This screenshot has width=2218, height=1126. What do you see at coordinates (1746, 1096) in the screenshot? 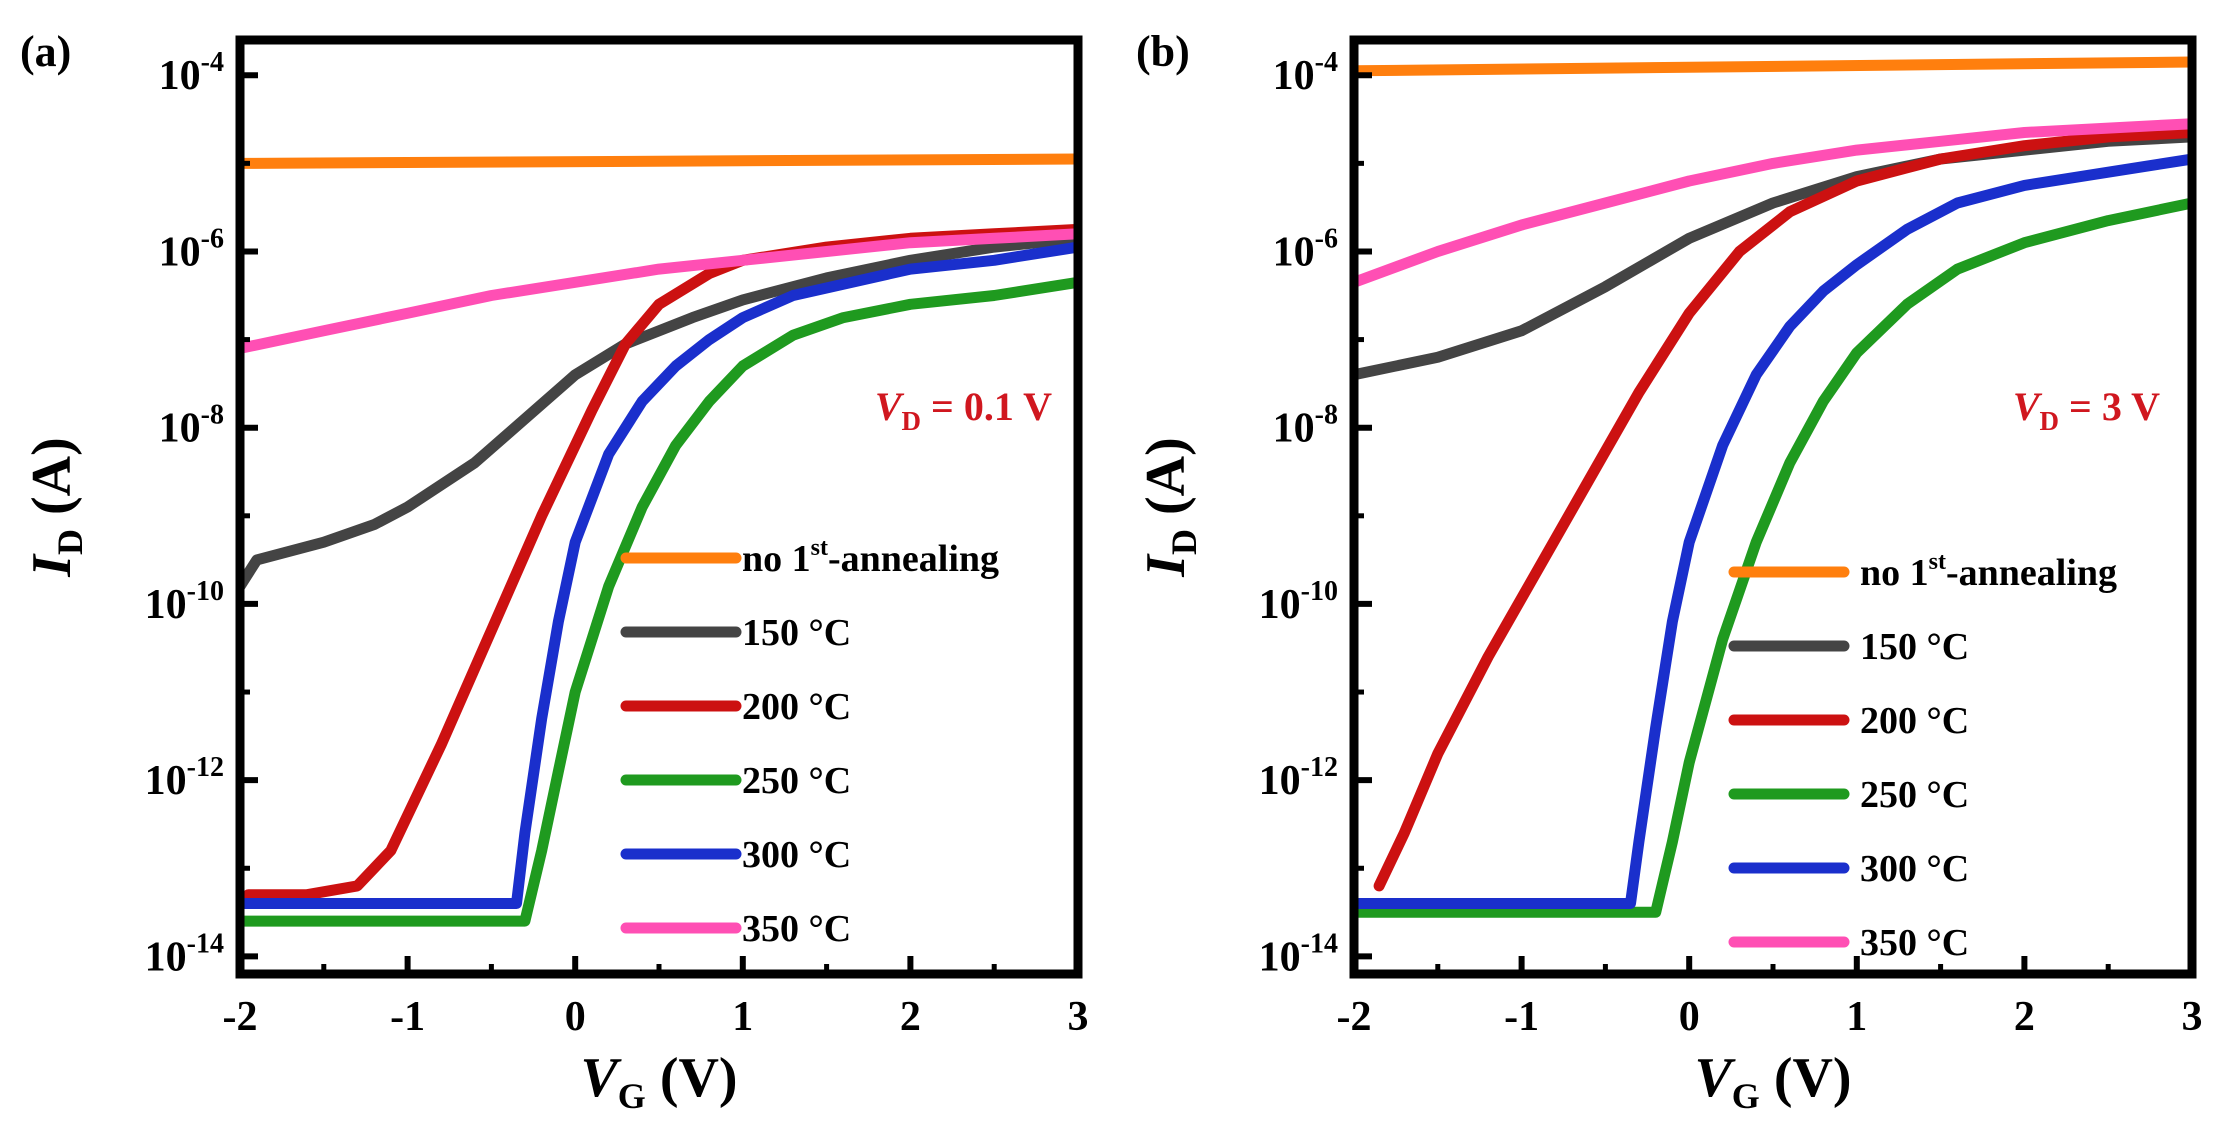
I see `x-axis-sub: G` at bounding box center [1746, 1096].